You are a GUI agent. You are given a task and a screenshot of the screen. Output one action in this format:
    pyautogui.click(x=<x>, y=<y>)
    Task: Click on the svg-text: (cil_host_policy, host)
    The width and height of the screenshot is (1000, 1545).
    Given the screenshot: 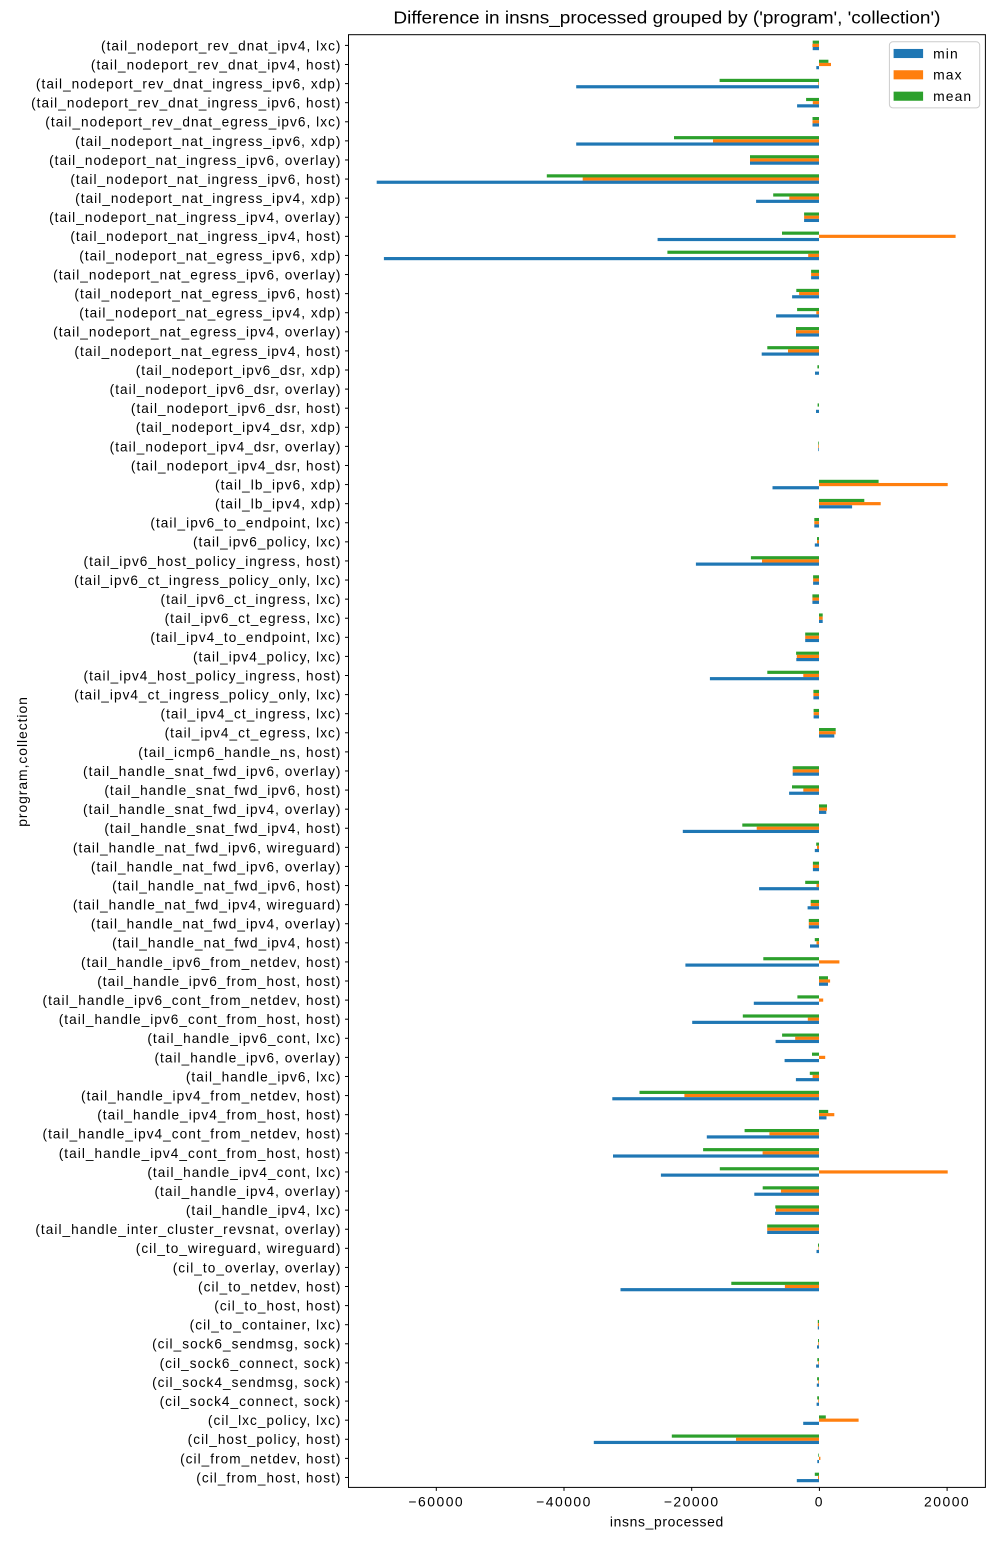 What is the action you would take?
    pyautogui.click(x=265, y=1439)
    